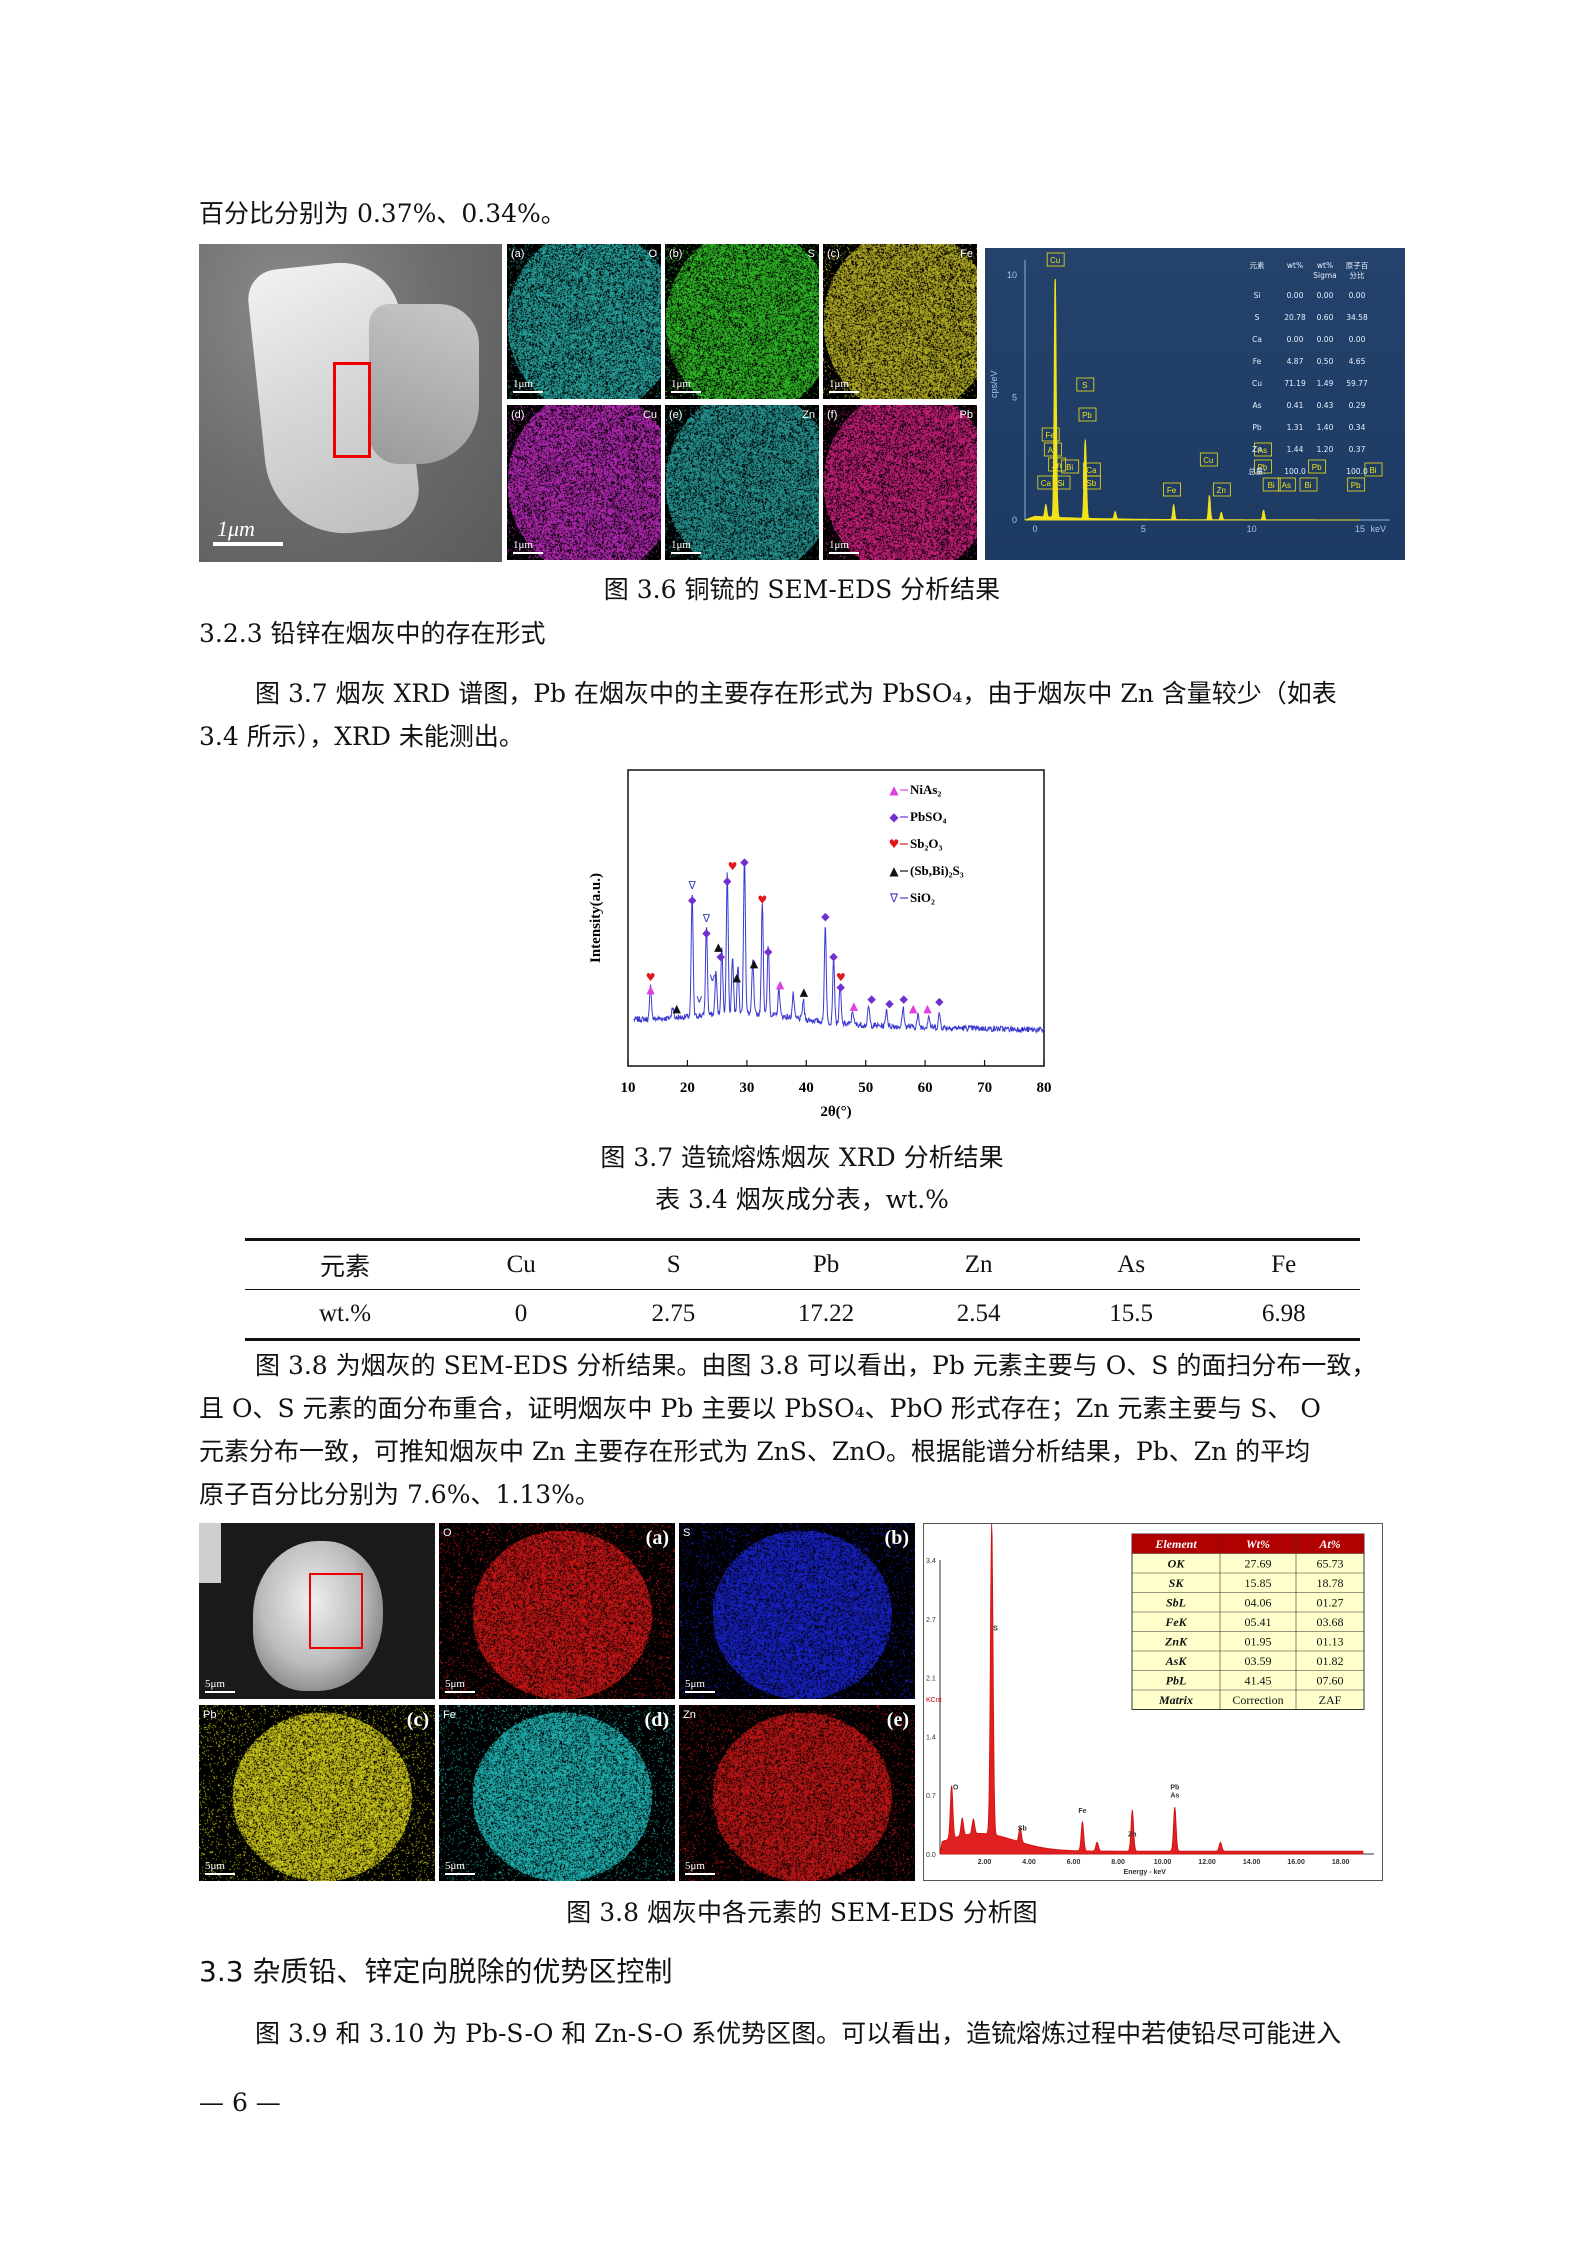 This screenshot has height=2245, width=1586. I want to click on sem-scale-label: 1μm, so click(236, 528).